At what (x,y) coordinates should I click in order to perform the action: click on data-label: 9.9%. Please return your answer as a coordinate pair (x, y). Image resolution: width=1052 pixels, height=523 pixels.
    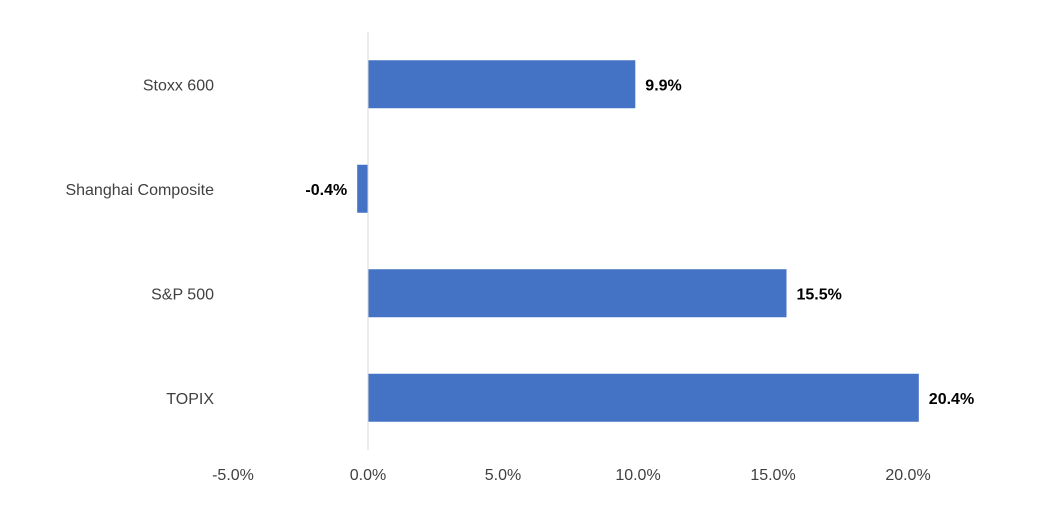
    Looking at the image, I should click on (663, 85).